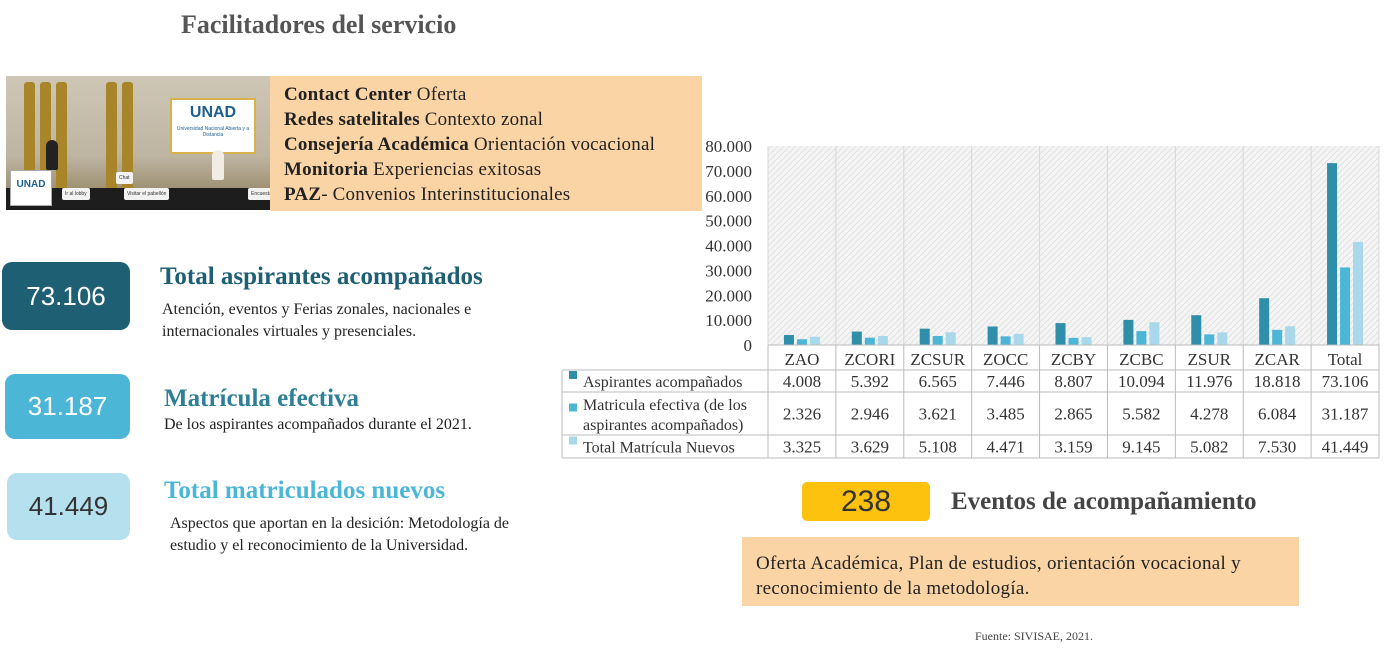 Image resolution: width=1387 pixels, height=656 pixels. What do you see at coordinates (728, 295) in the screenshot?
I see `y-tick-label: 20.000` at bounding box center [728, 295].